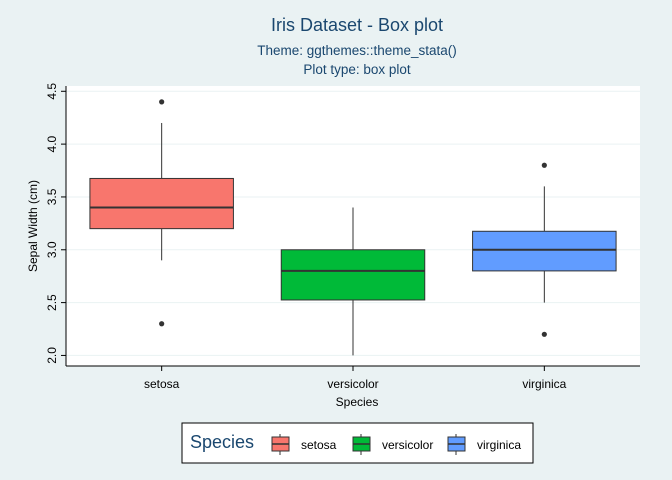  What do you see at coordinates (499, 445) in the screenshot?
I see `legend-label-virginica: virginica` at bounding box center [499, 445].